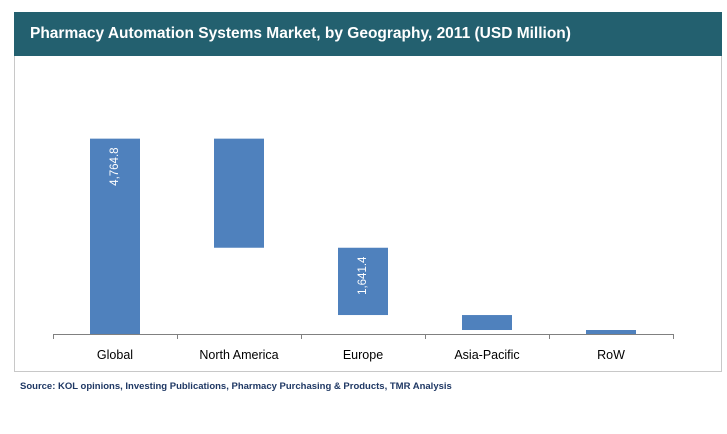  Describe the element at coordinates (611, 355) in the screenshot. I see `category-label: RoW` at that location.